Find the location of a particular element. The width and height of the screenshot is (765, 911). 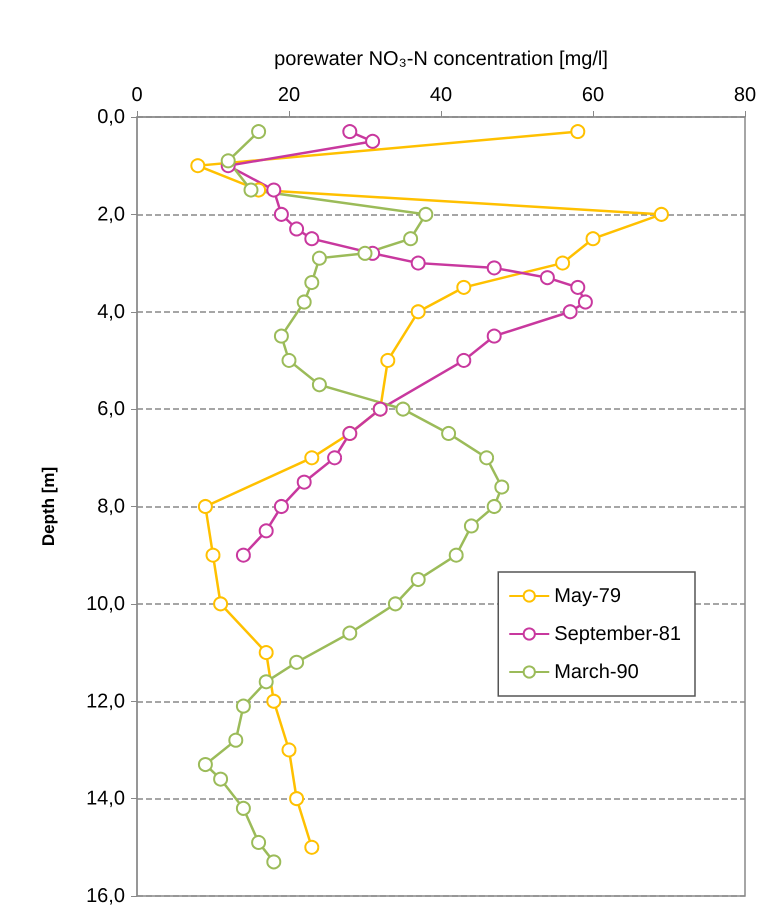

y-tick-label: 4,0 is located at coordinates (111, 311).